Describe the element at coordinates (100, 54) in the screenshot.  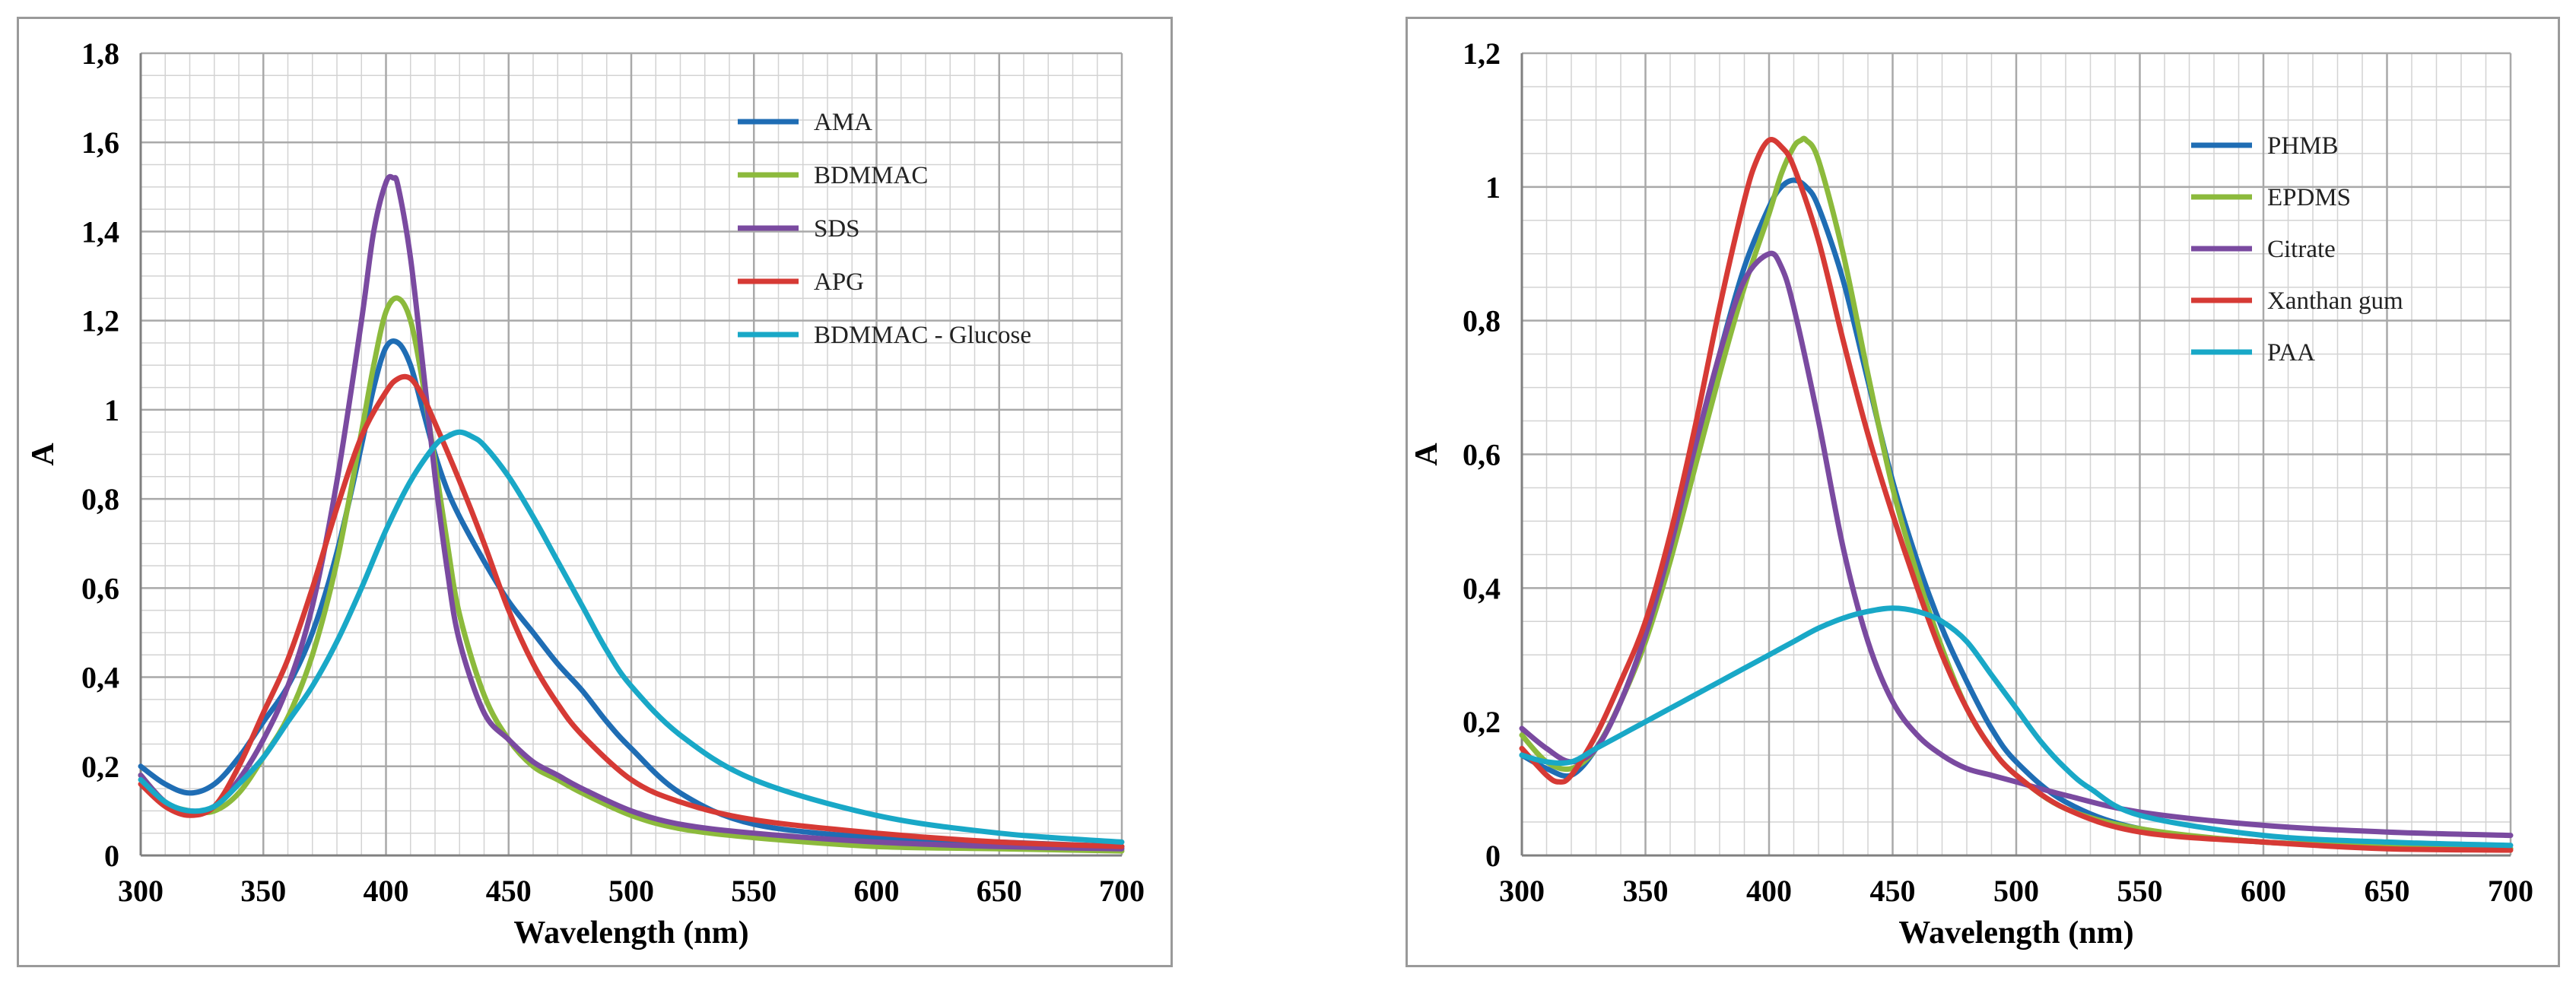
I see `y-tick-label: 1,8` at that location.